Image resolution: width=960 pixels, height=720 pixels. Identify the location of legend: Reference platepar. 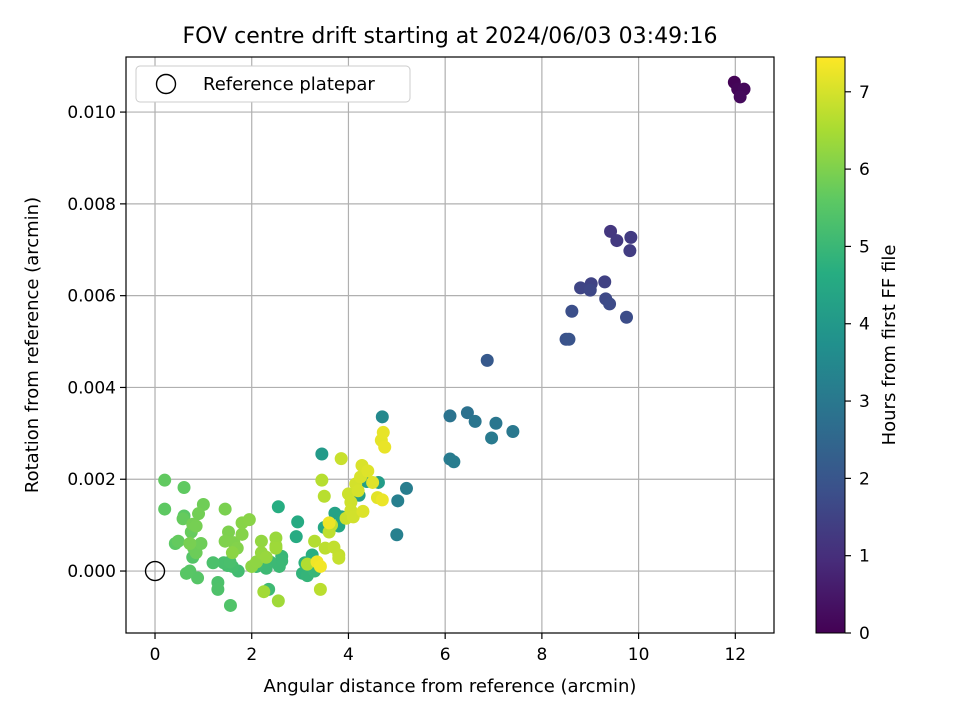
(273, 84).